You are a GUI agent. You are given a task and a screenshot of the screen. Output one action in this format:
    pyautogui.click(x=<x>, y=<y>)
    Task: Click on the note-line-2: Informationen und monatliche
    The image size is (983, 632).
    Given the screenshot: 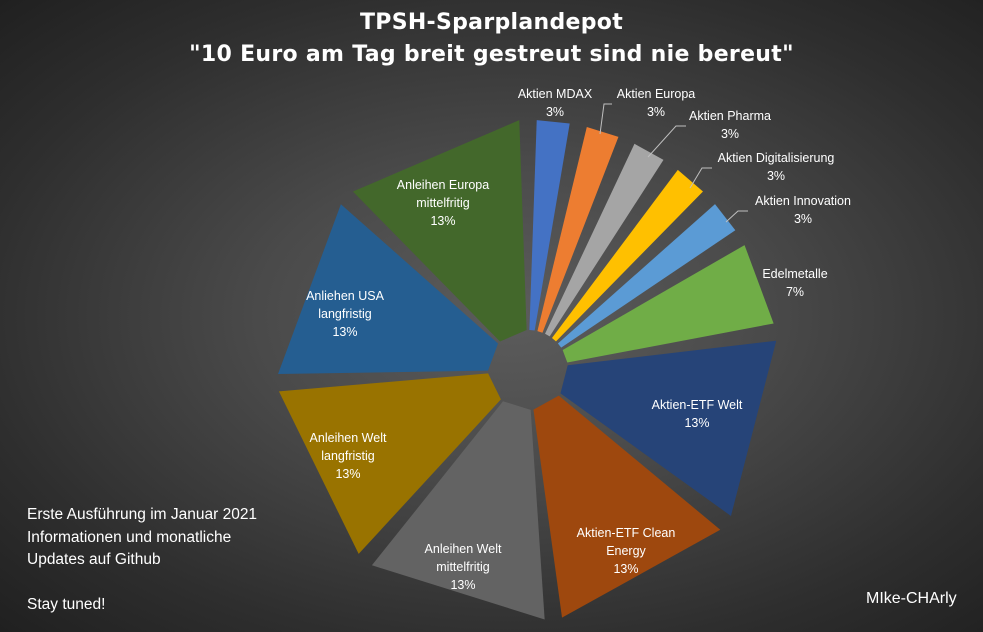 What is the action you would take?
    pyautogui.click(x=129, y=537)
    